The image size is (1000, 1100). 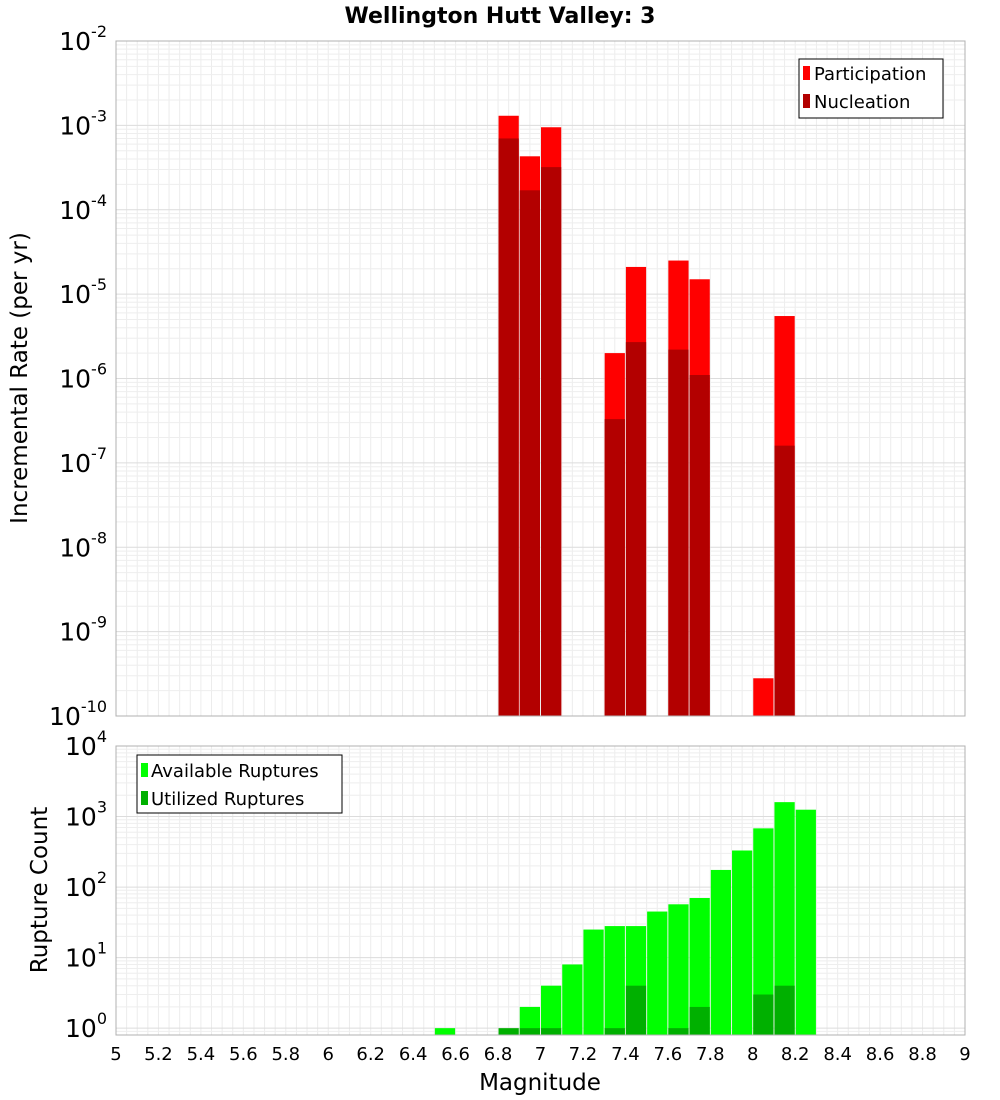 What do you see at coordinates (86, 956) in the screenshot?
I see `count-y-tick-label: 10¹` at bounding box center [86, 956].